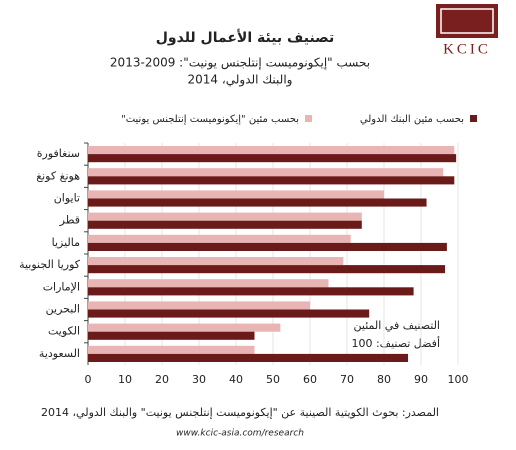  I want to click on annotation: أفضل تصنيف: 100, so click(395, 343).